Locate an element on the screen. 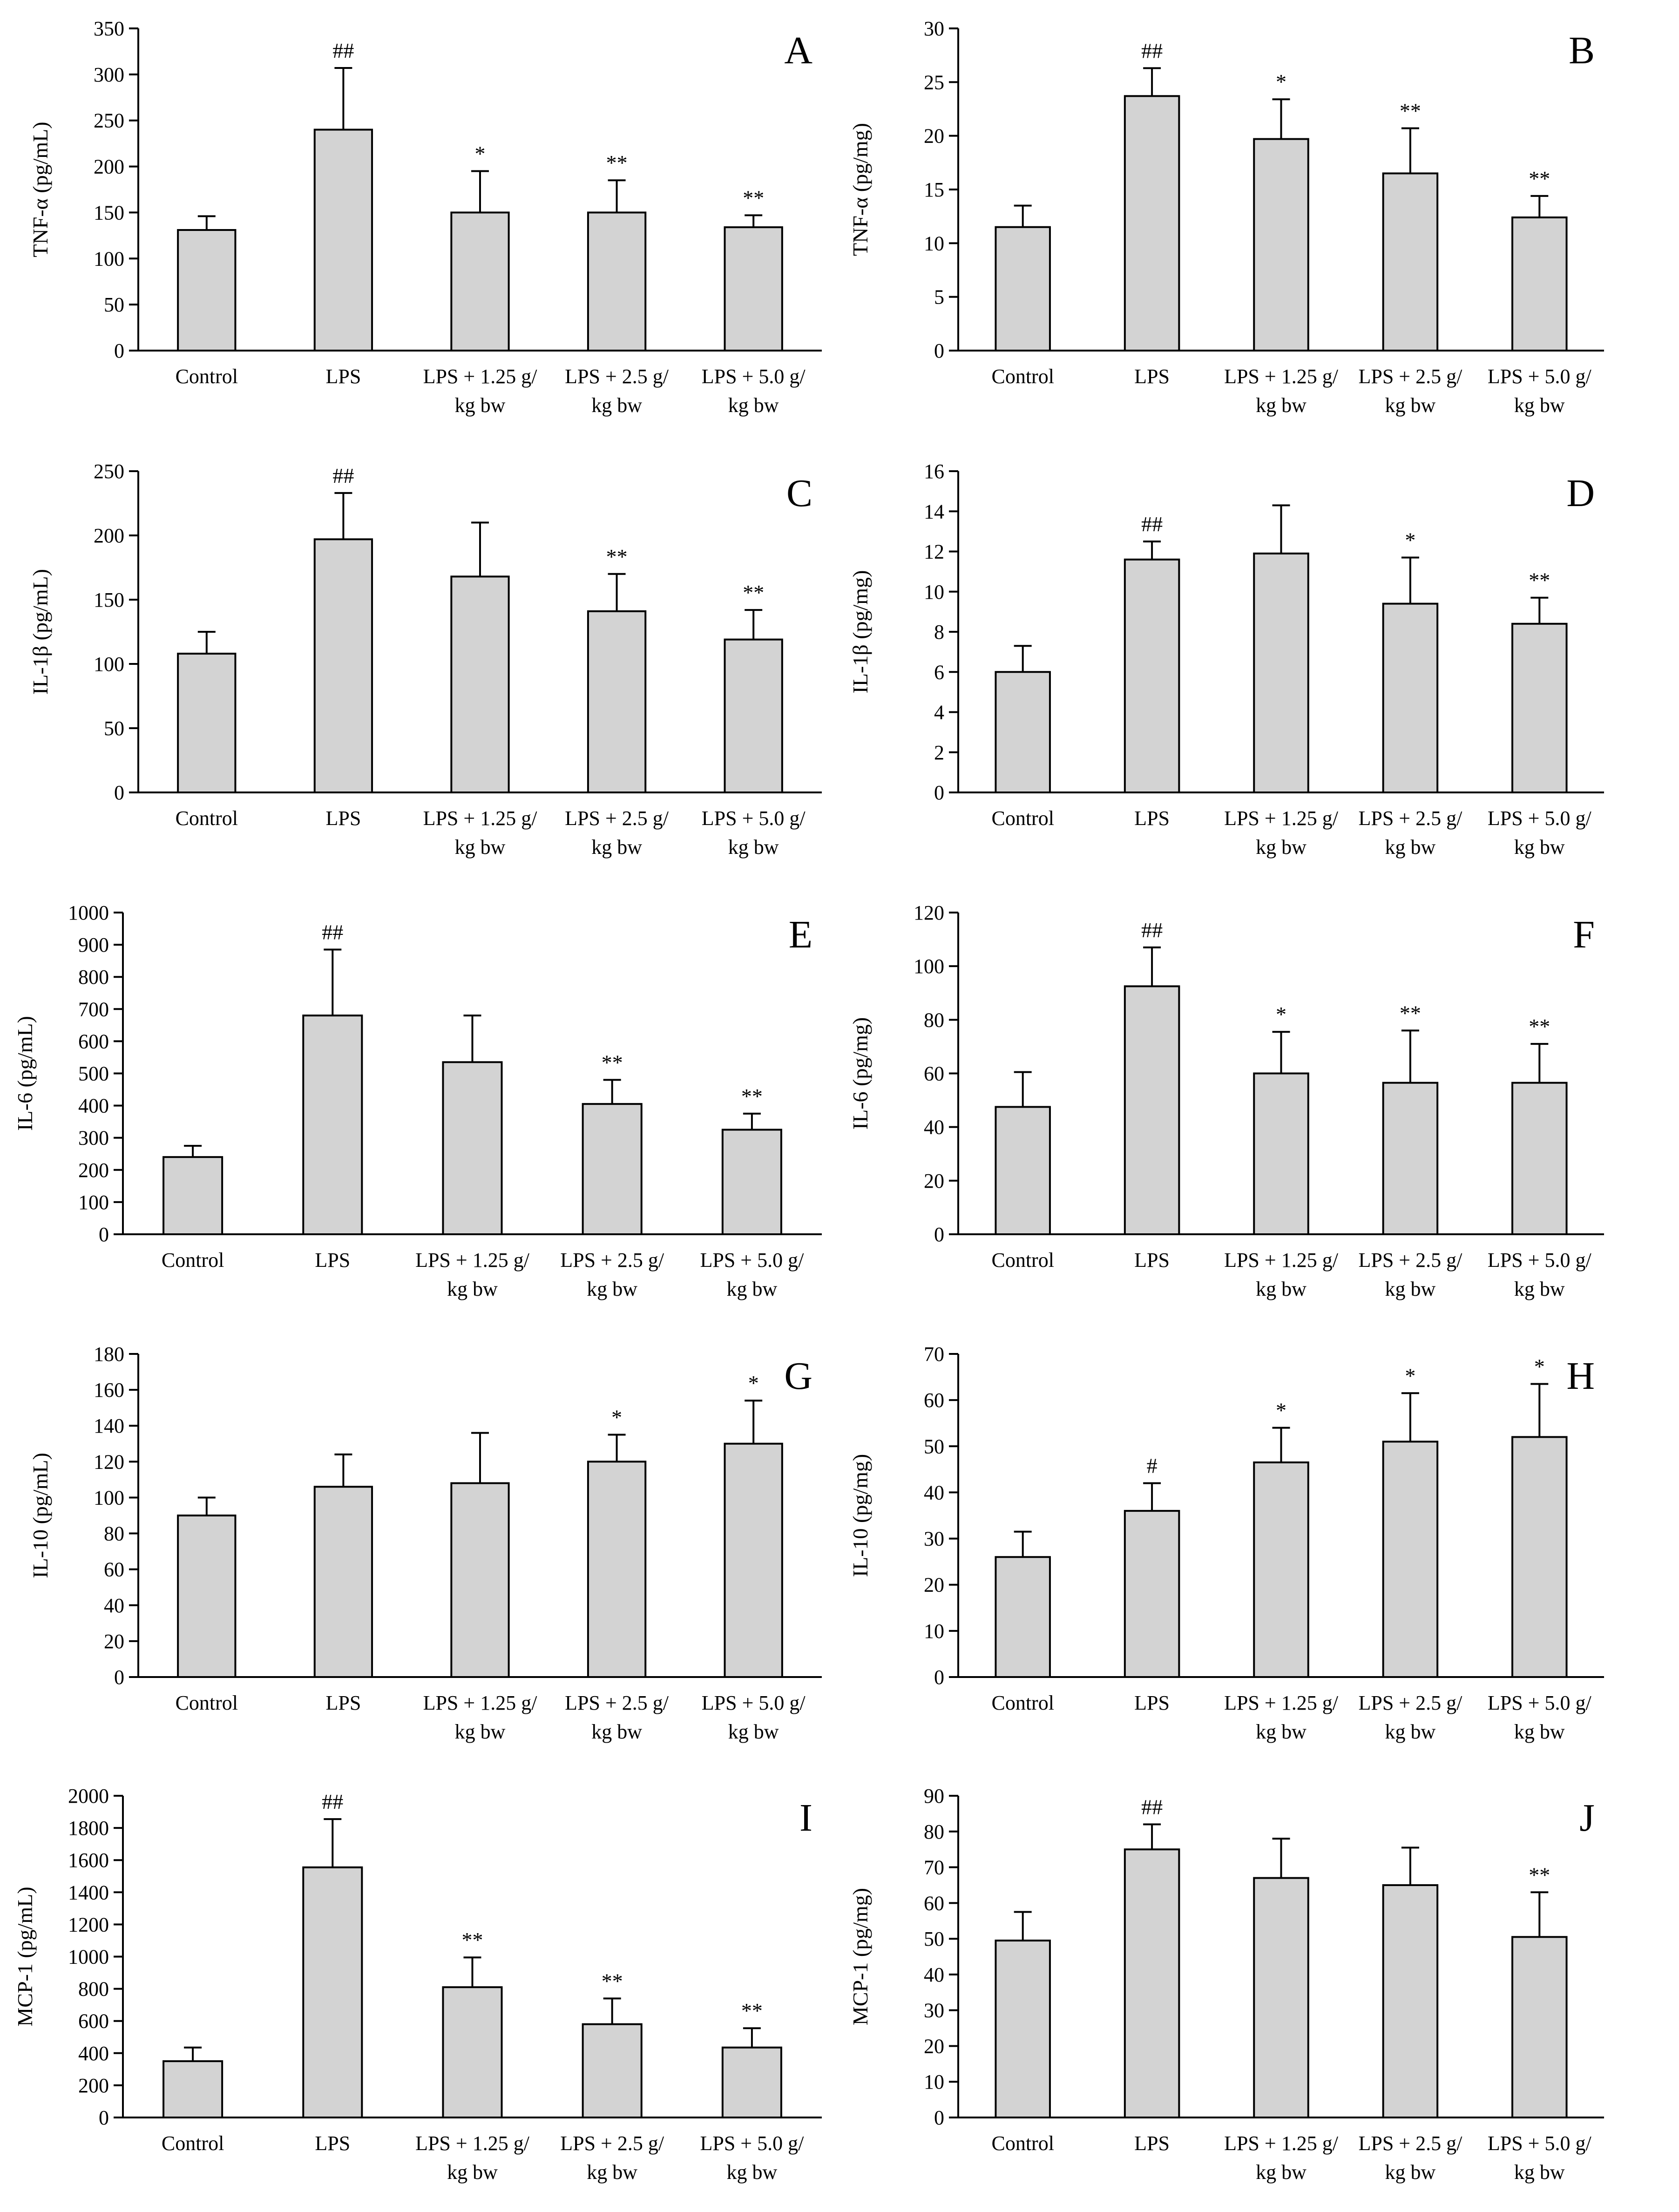  y-axis-title: TNF-α (pg/mg) is located at coordinates (860, 190).